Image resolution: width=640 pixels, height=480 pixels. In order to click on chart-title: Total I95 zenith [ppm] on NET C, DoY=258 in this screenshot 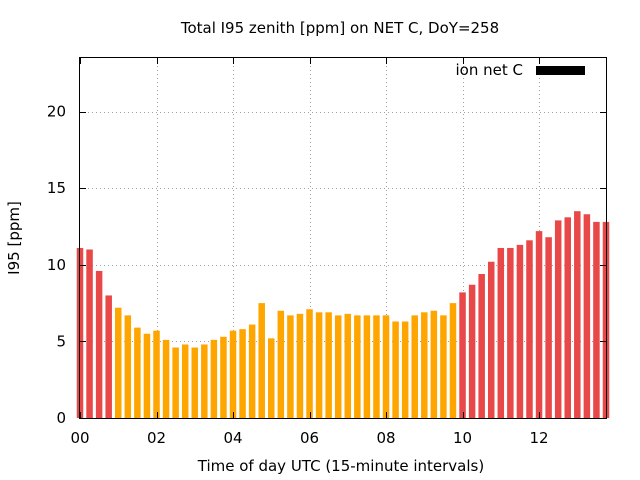, I will do `click(339, 28)`.